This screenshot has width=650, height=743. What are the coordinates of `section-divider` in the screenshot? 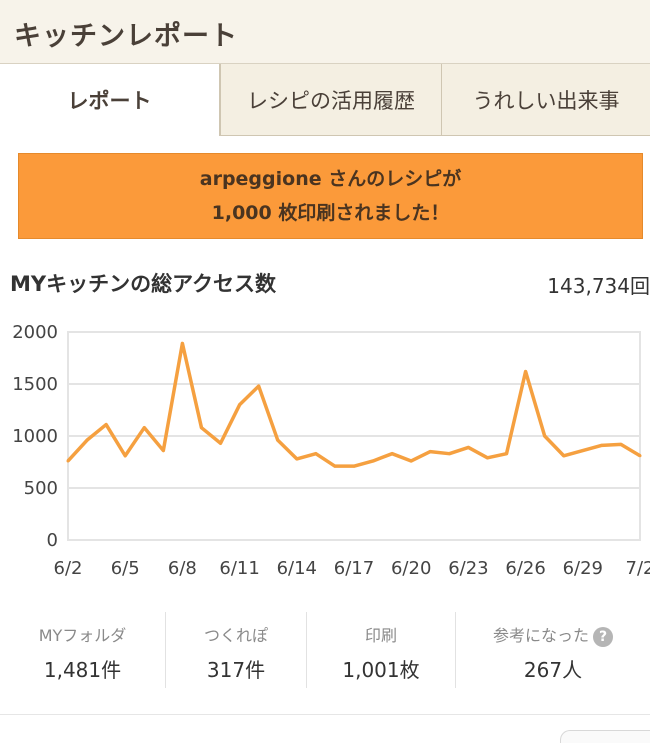 It's located at (325, 714).